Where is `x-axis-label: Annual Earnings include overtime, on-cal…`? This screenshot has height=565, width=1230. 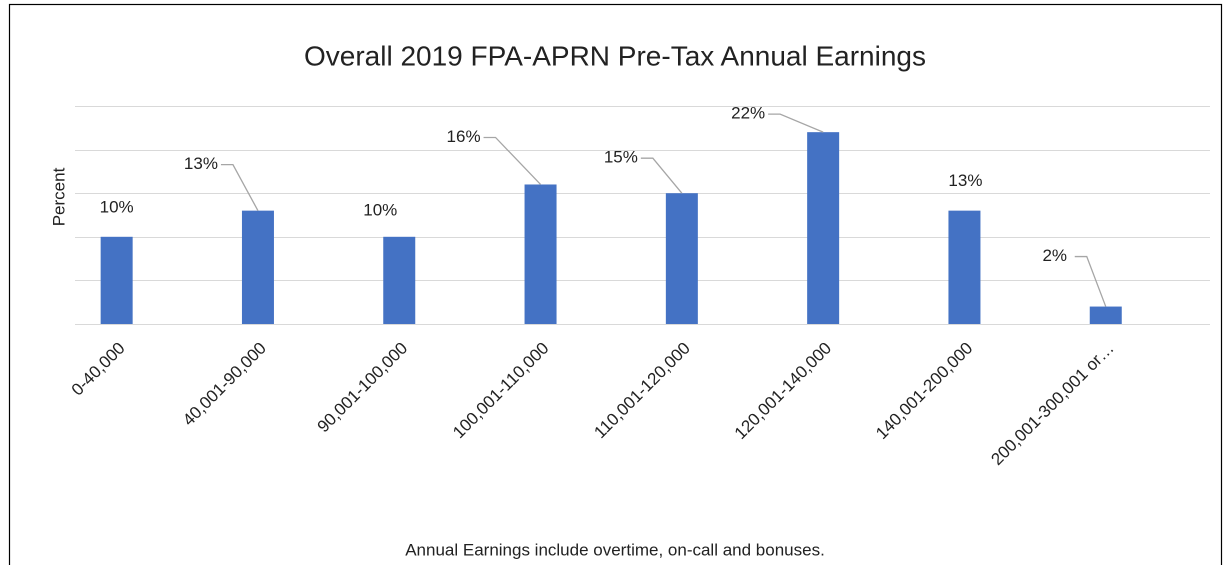 x-axis-label: Annual Earnings include overtime, on-cal… is located at coordinates (615, 549).